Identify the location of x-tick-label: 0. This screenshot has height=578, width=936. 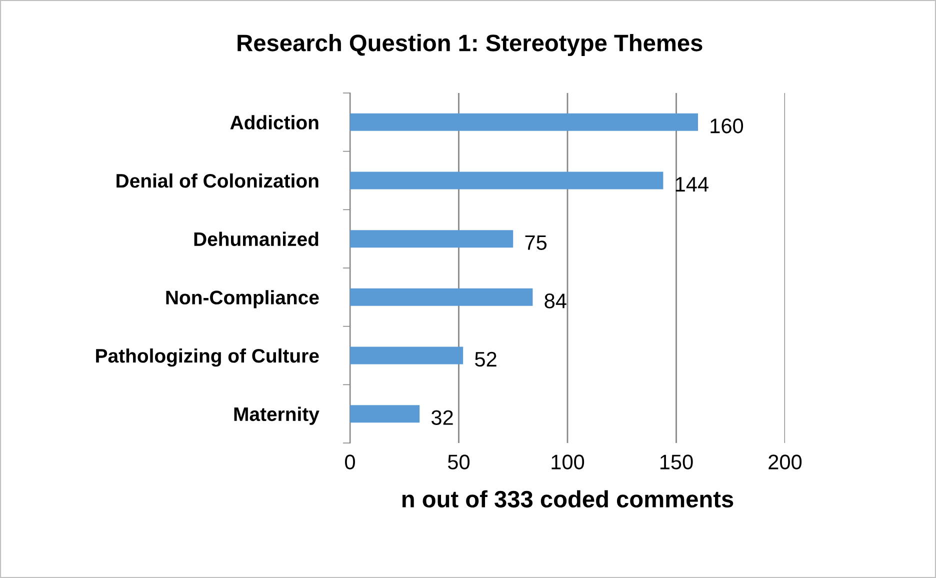
(350, 462).